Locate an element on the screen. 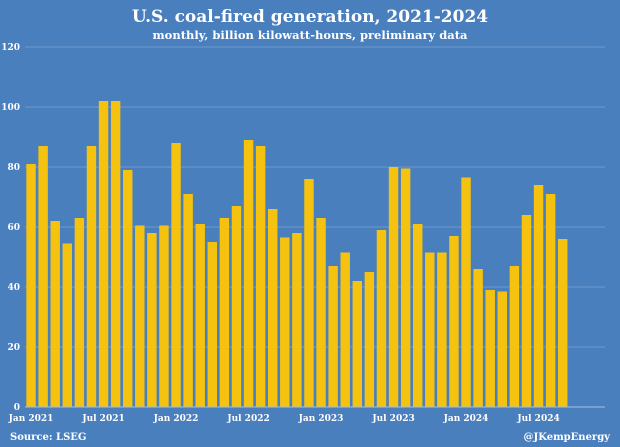 This screenshot has height=447, width=620. y-axis-ticks: 0 20 40 60 80 100 120 is located at coordinates (10, 228).